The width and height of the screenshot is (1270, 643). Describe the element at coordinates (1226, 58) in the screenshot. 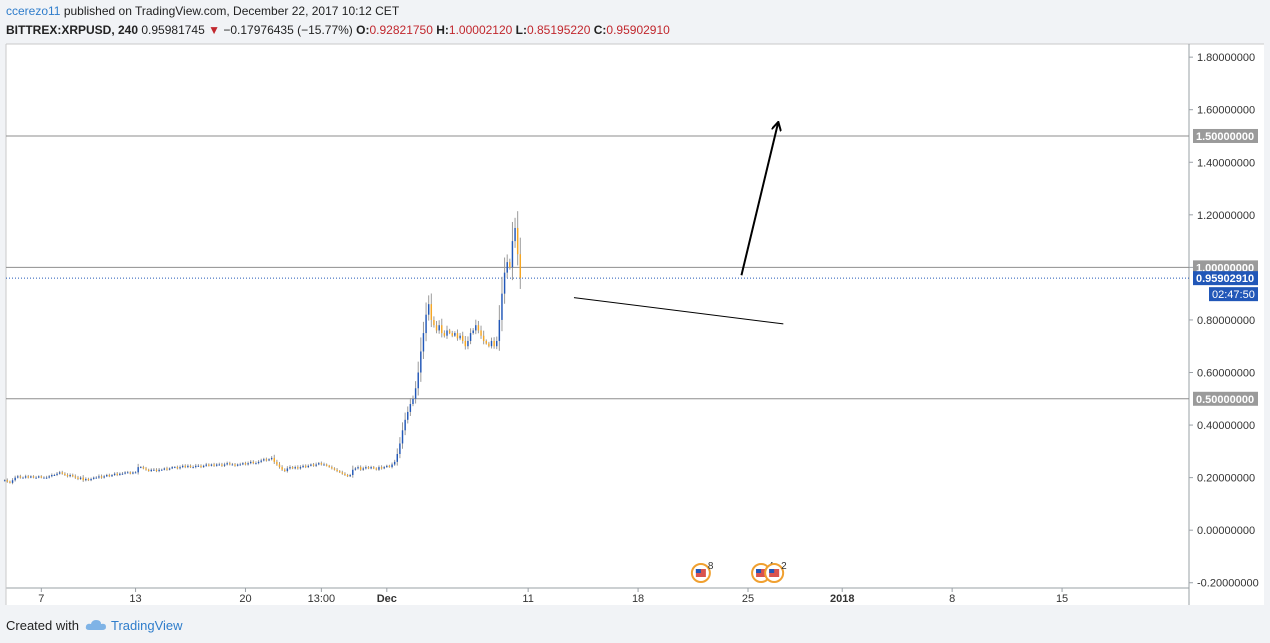

I see `y-tick-label: 1.80000000` at that location.